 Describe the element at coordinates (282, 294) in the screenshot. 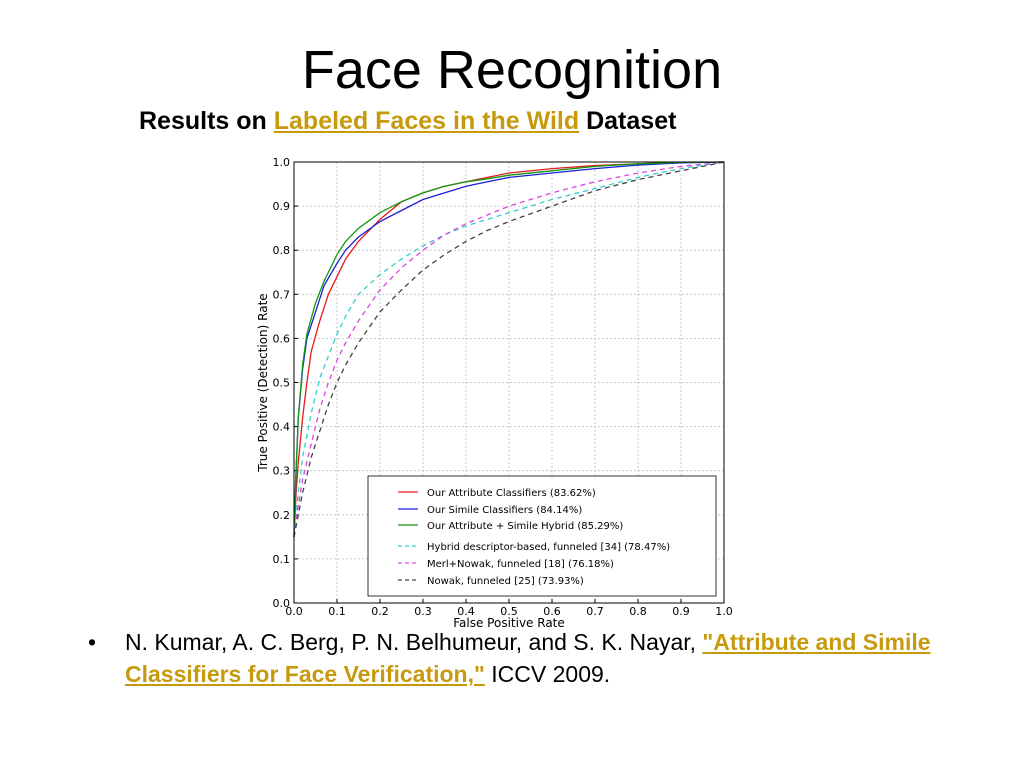

I see `y-tick-label: 0.7` at that location.